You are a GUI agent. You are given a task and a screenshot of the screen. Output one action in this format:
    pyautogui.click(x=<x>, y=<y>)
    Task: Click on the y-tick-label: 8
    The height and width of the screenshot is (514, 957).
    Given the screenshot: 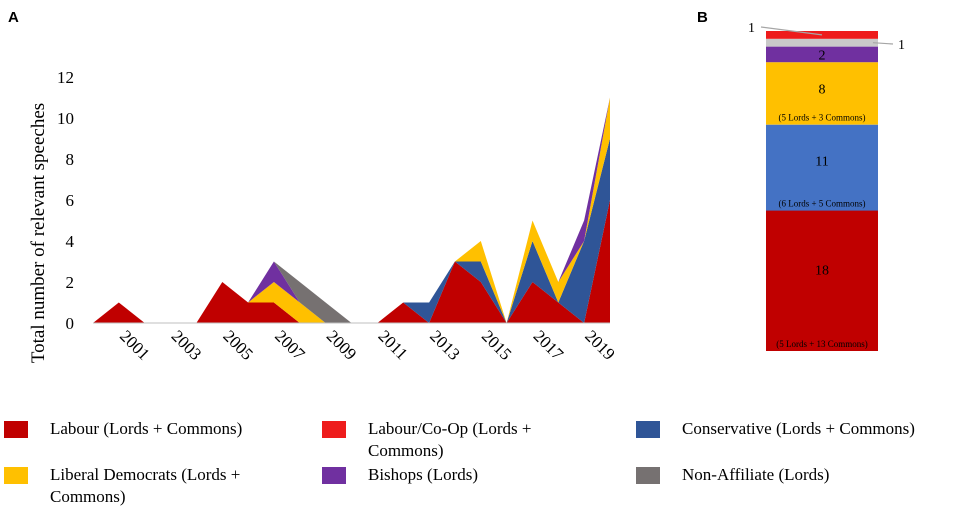 What is the action you would take?
    pyautogui.click(x=70, y=159)
    